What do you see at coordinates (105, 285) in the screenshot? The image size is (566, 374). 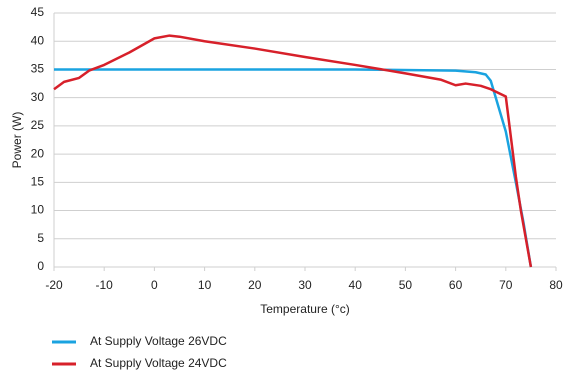 I see `x-tick-label: -10` at bounding box center [105, 285].